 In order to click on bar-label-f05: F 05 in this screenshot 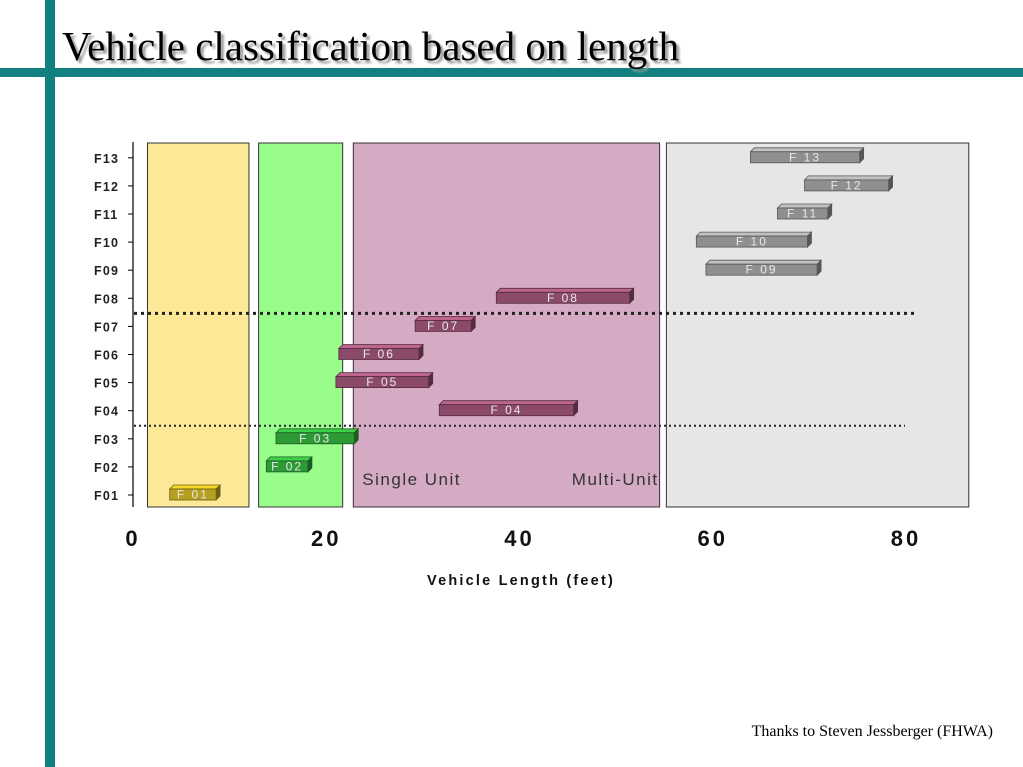, I will do `click(382, 382)`.